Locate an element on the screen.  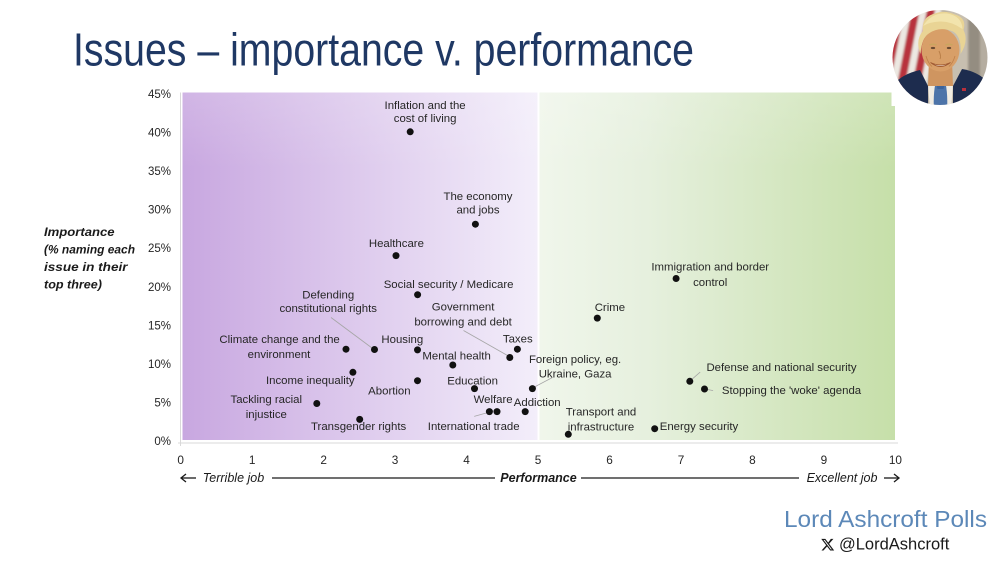
svg-text: International trade is located at coordinates (474, 427).